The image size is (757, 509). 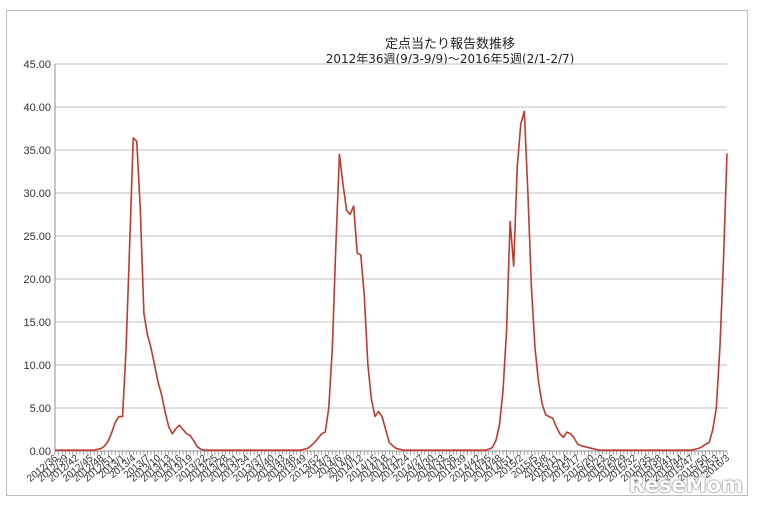 What do you see at coordinates (685, 485) in the screenshot?
I see `watermark-logo: ReseMom` at bounding box center [685, 485].